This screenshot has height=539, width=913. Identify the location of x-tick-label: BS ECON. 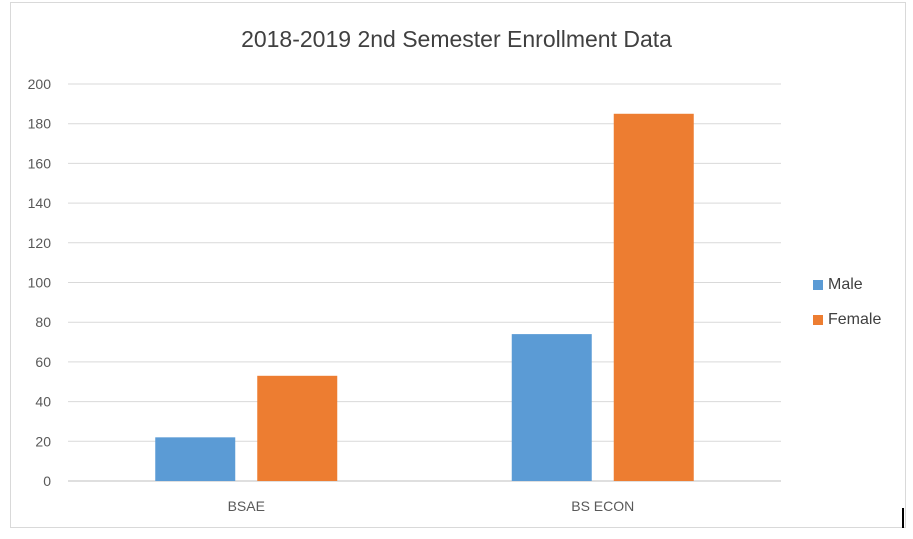
(602, 506).